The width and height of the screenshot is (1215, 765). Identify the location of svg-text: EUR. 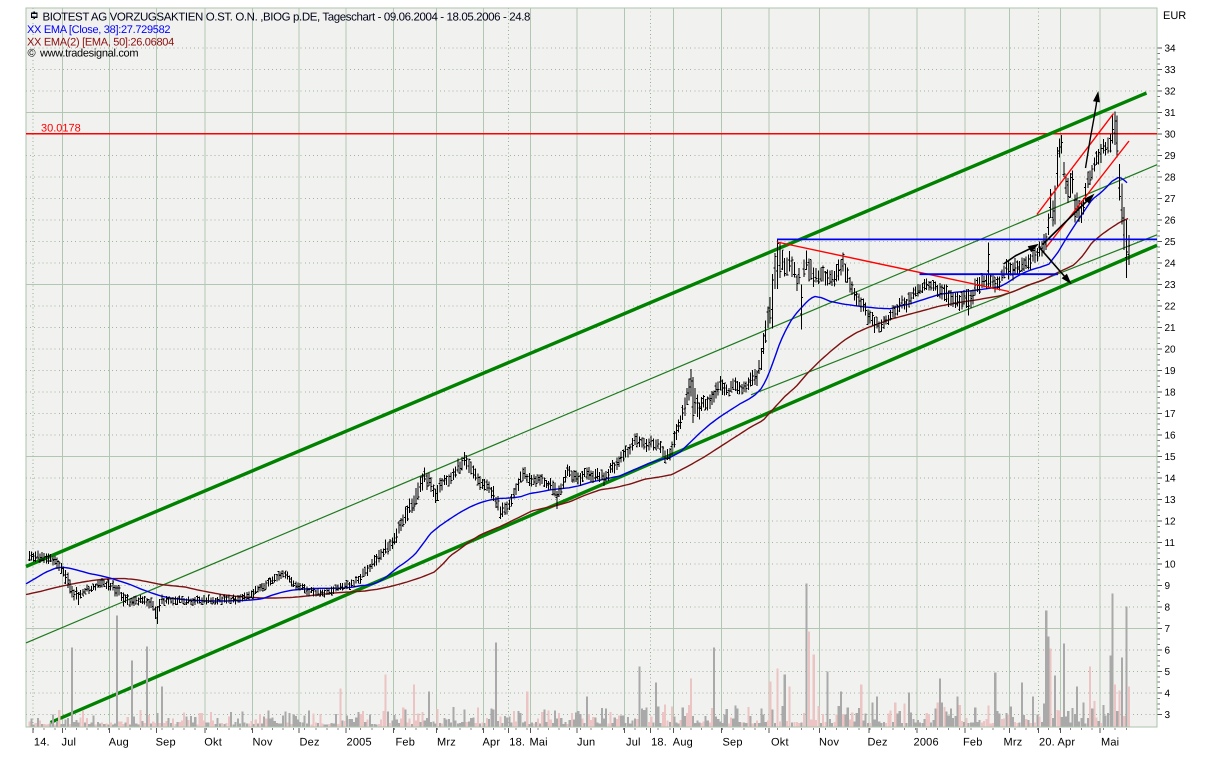
(1174, 16).